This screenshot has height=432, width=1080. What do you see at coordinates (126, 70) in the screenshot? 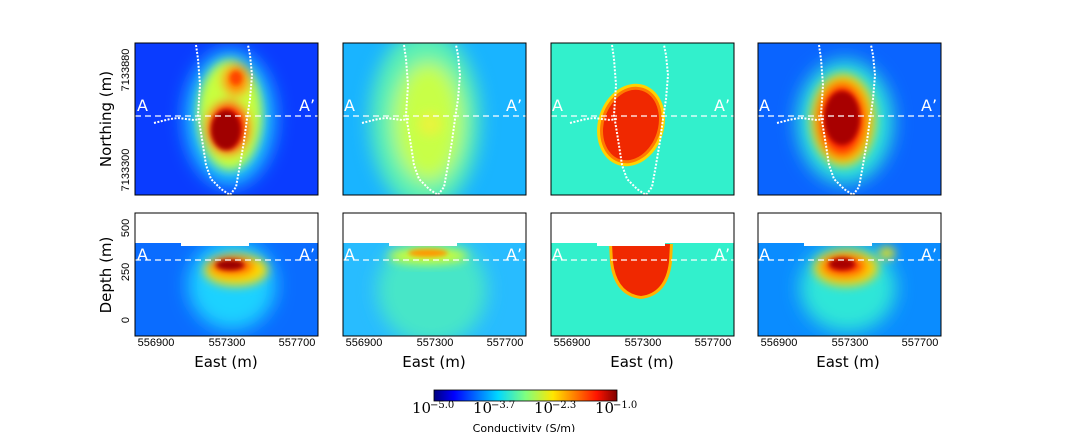
I see `plan-y-tick-7133880: 7133880` at bounding box center [126, 70].